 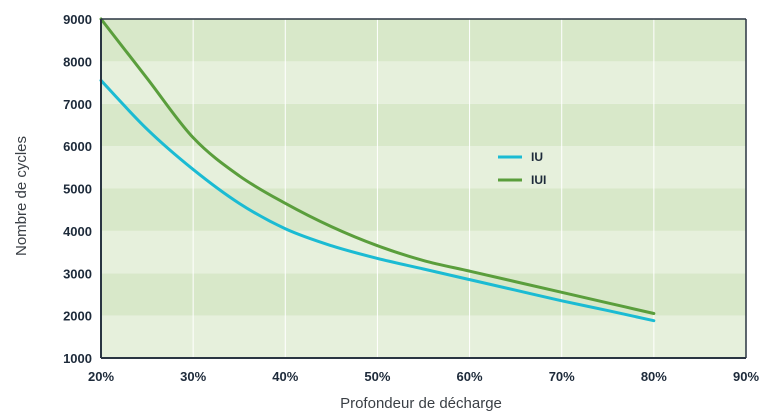 What do you see at coordinates (746, 376) in the screenshot?
I see `x-tick-label: 90%` at bounding box center [746, 376].